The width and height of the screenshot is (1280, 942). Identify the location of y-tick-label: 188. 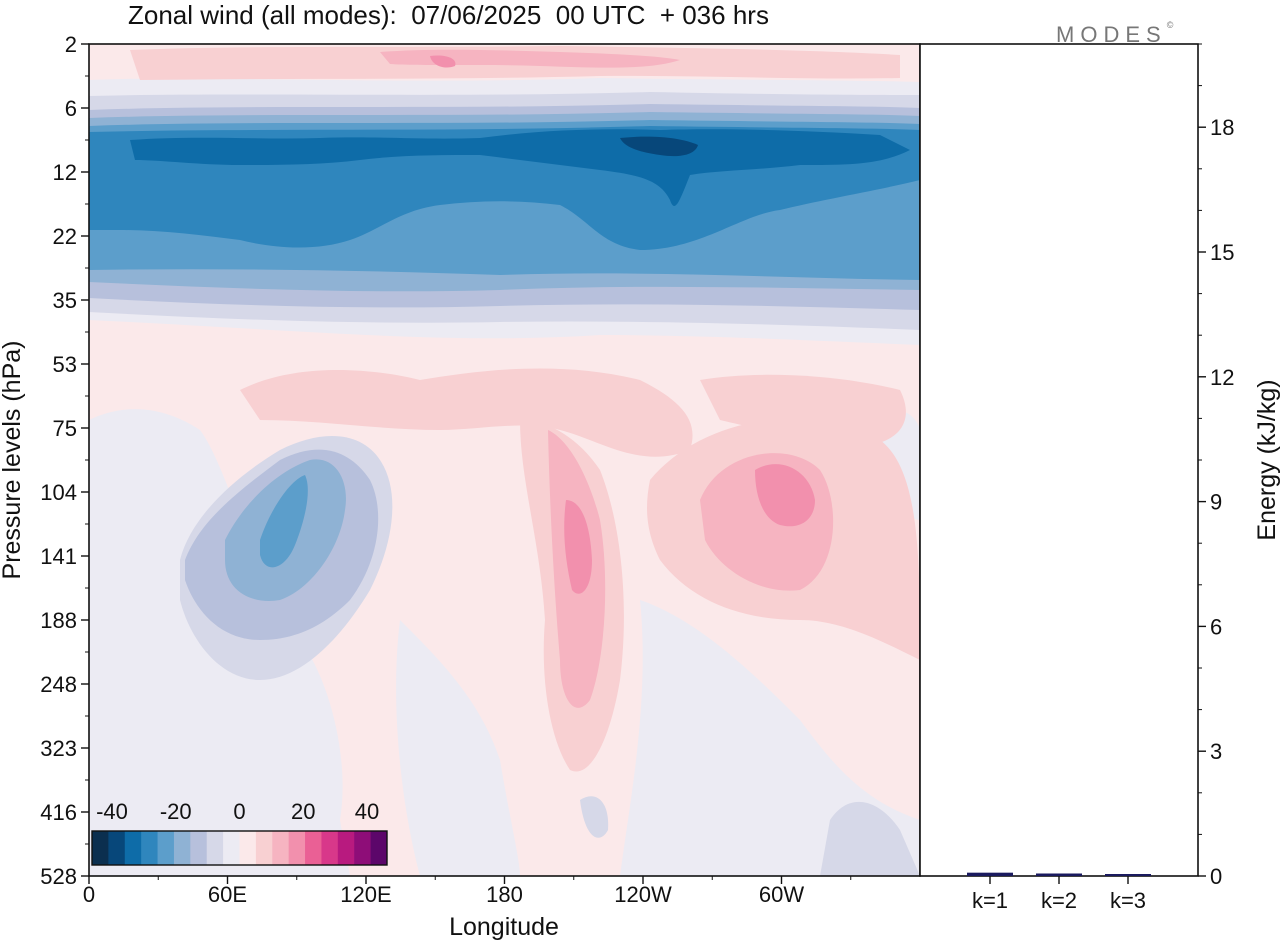
(58, 620).